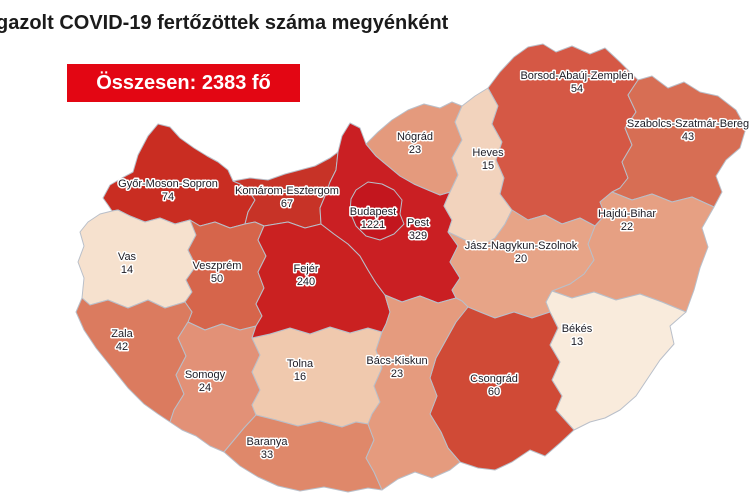 Image resolution: width=750 pixels, height=500 pixels. I want to click on county-value-veszprem: 50, so click(217, 279).